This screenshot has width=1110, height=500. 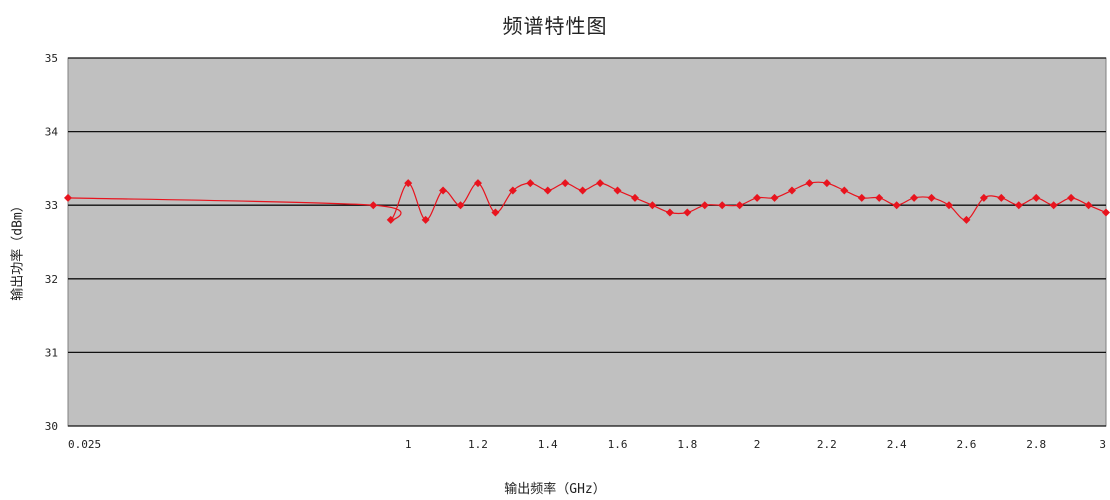 What do you see at coordinates (1036, 444) in the screenshot?
I see `x-tick-label: 2.8` at bounding box center [1036, 444].